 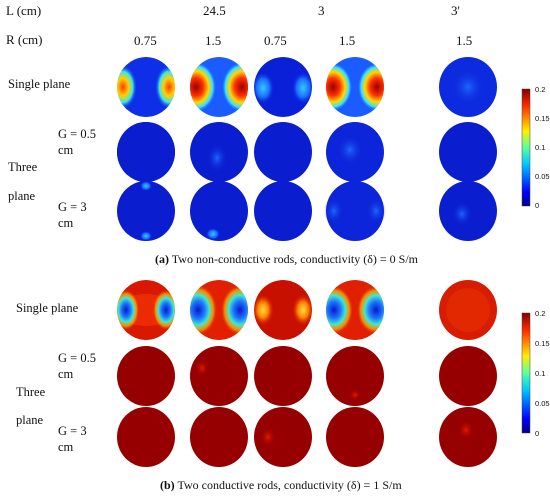 What do you see at coordinates (275, 40) in the screenshot?
I see `r-value-col3: 0.75` at bounding box center [275, 40].